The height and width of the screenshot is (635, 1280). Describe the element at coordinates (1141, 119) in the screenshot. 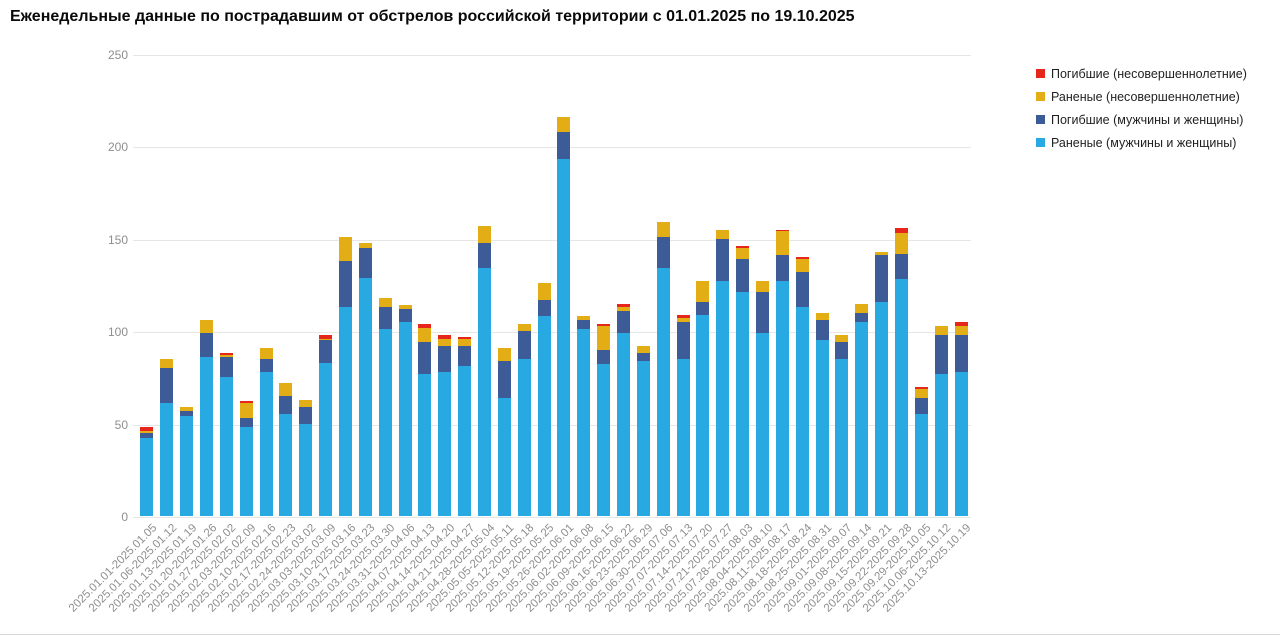

I see `legend-item: Погибшие (мужчины и женщины)` at that location.